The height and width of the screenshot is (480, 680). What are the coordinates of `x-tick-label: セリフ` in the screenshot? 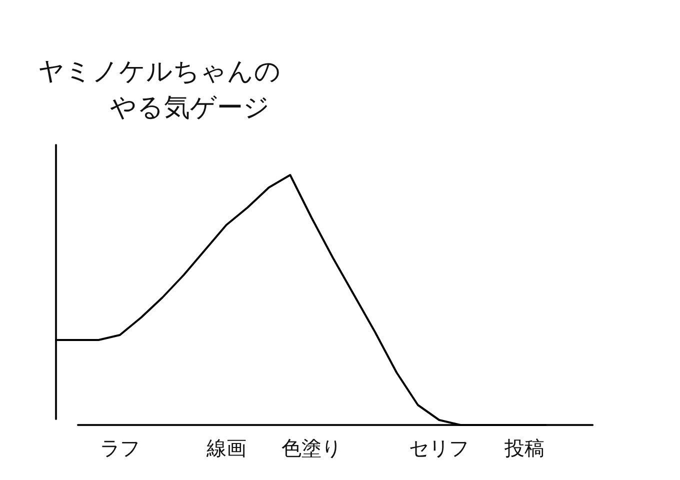 It's located at (439, 448).